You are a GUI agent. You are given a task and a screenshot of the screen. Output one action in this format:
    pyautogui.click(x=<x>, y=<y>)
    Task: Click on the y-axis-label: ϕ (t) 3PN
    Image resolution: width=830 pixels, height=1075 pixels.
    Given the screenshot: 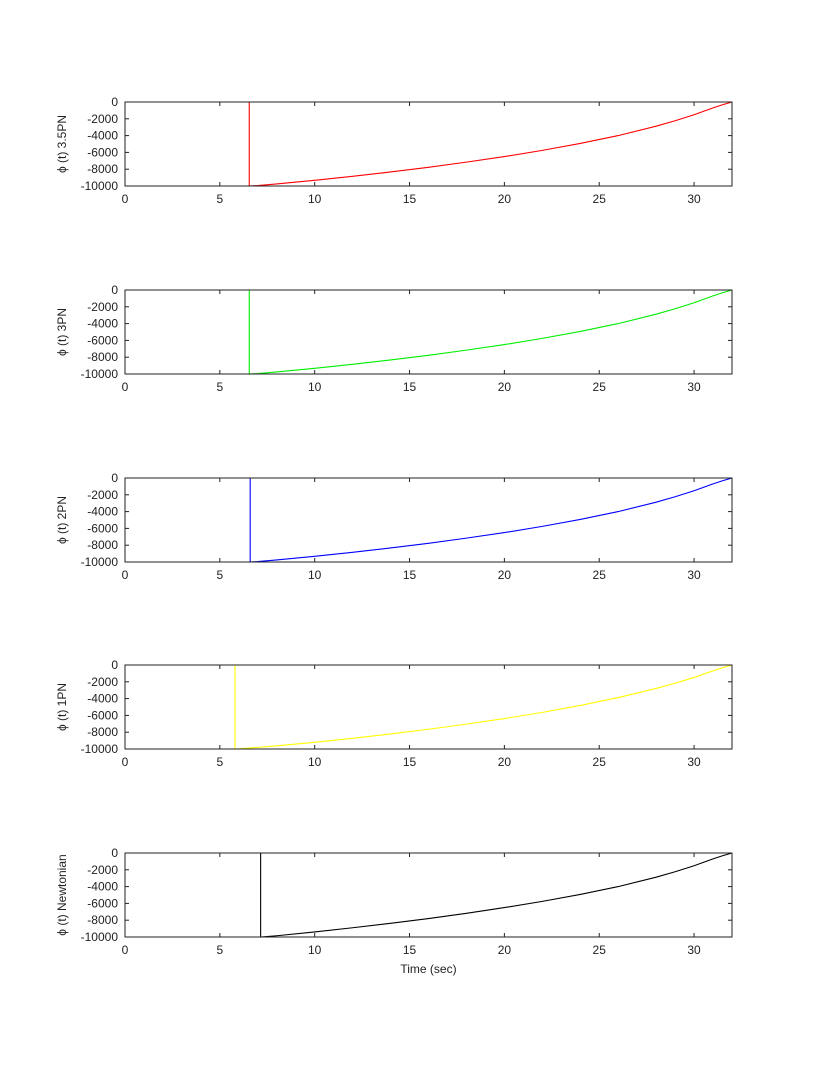 What is the action you would take?
    pyautogui.click(x=62, y=332)
    